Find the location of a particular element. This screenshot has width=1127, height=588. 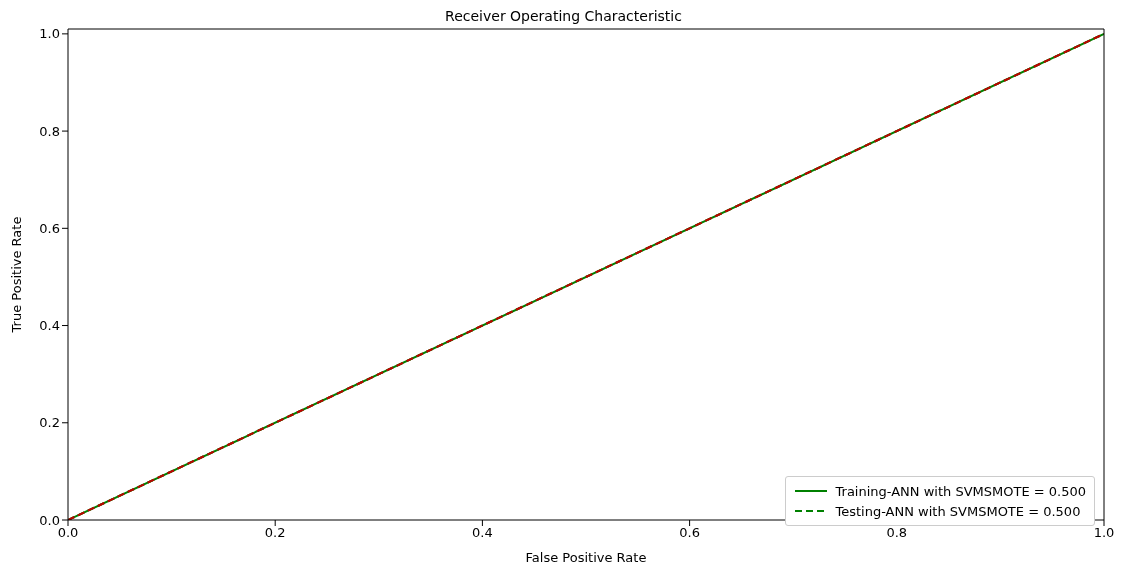

y-tick-label: 0.6 is located at coordinates (49, 228).